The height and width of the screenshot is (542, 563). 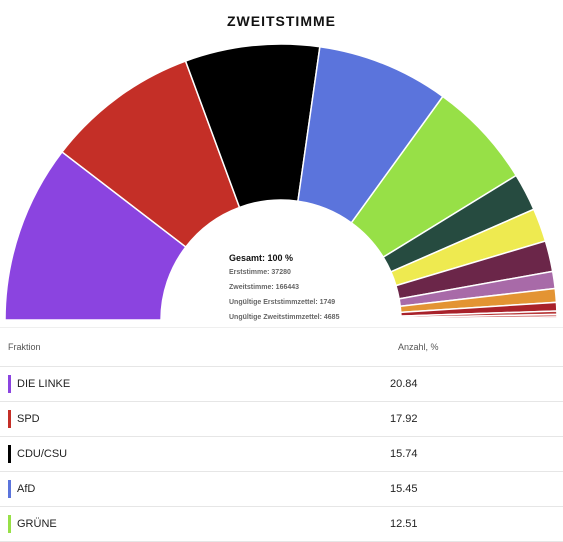 What do you see at coordinates (42, 454) in the screenshot?
I see `party-name: CDU/CSU` at bounding box center [42, 454].